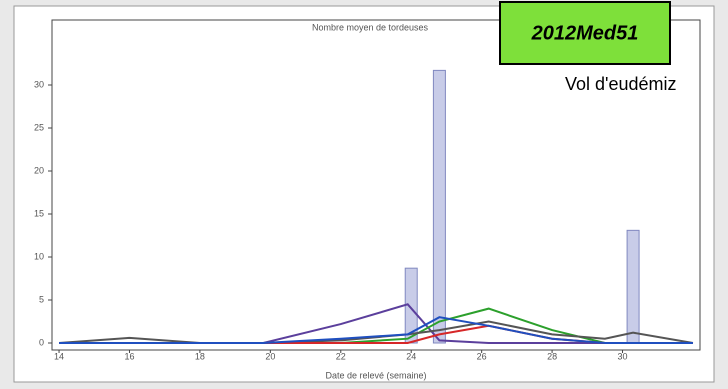 This screenshot has height=389, width=728. Describe the element at coordinates (39, 127) in the screenshot. I see `y-tick-label: 25` at that location.